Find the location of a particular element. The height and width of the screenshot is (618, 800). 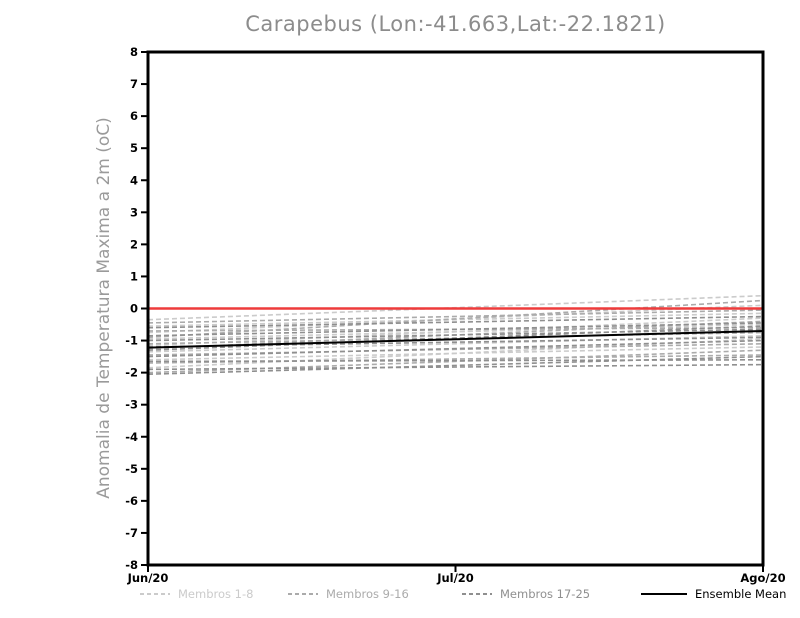

y-axis-tick-label: -6 is located at coordinates (131, 501).